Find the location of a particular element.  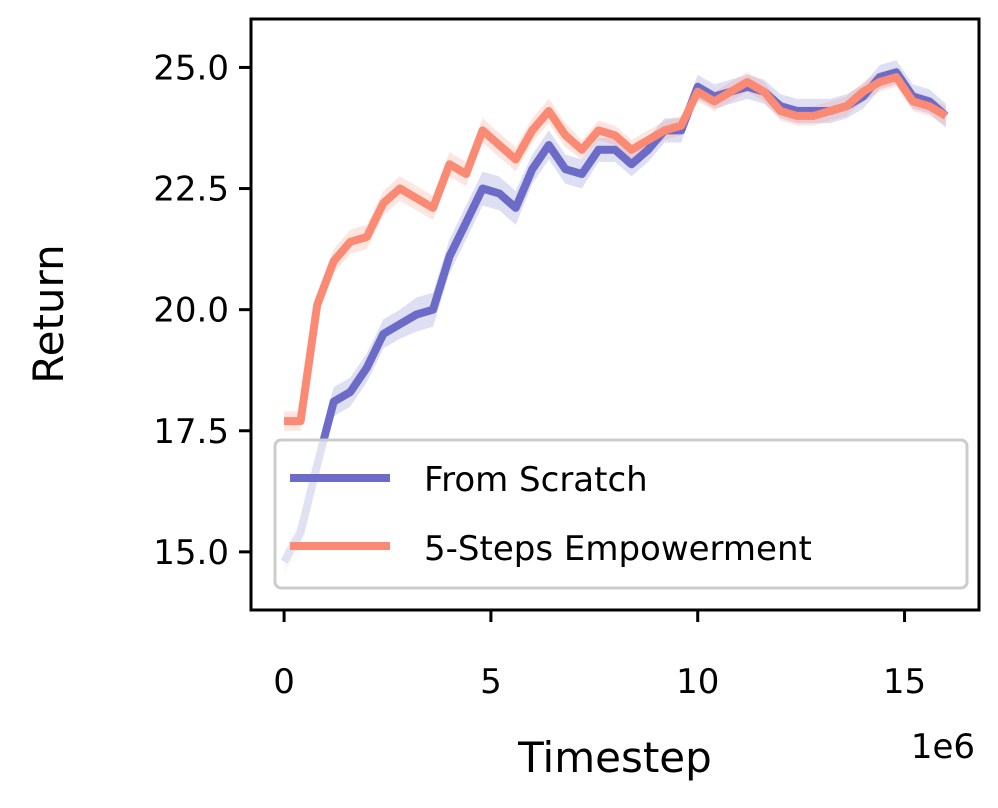

y-axis-label: Return is located at coordinates (48, 313).